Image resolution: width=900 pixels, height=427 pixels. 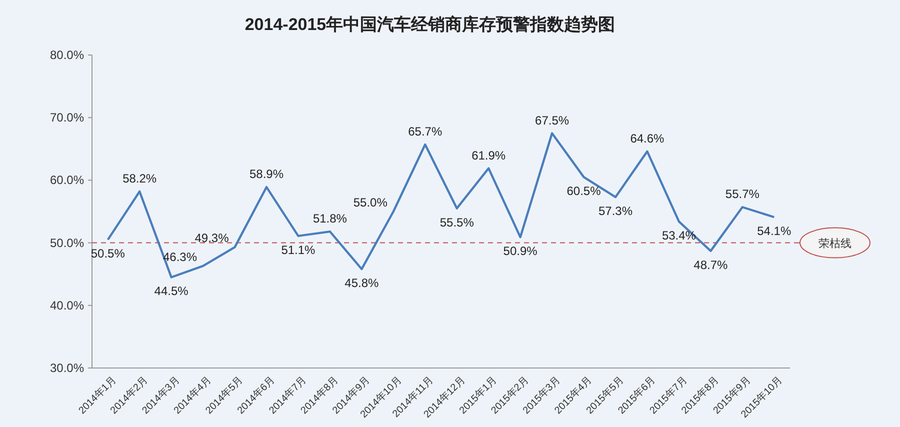 What do you see at coordinates (457, 222) in the screenshot?
I see `data-label: 55.5%` at bounding box center [457, 222].